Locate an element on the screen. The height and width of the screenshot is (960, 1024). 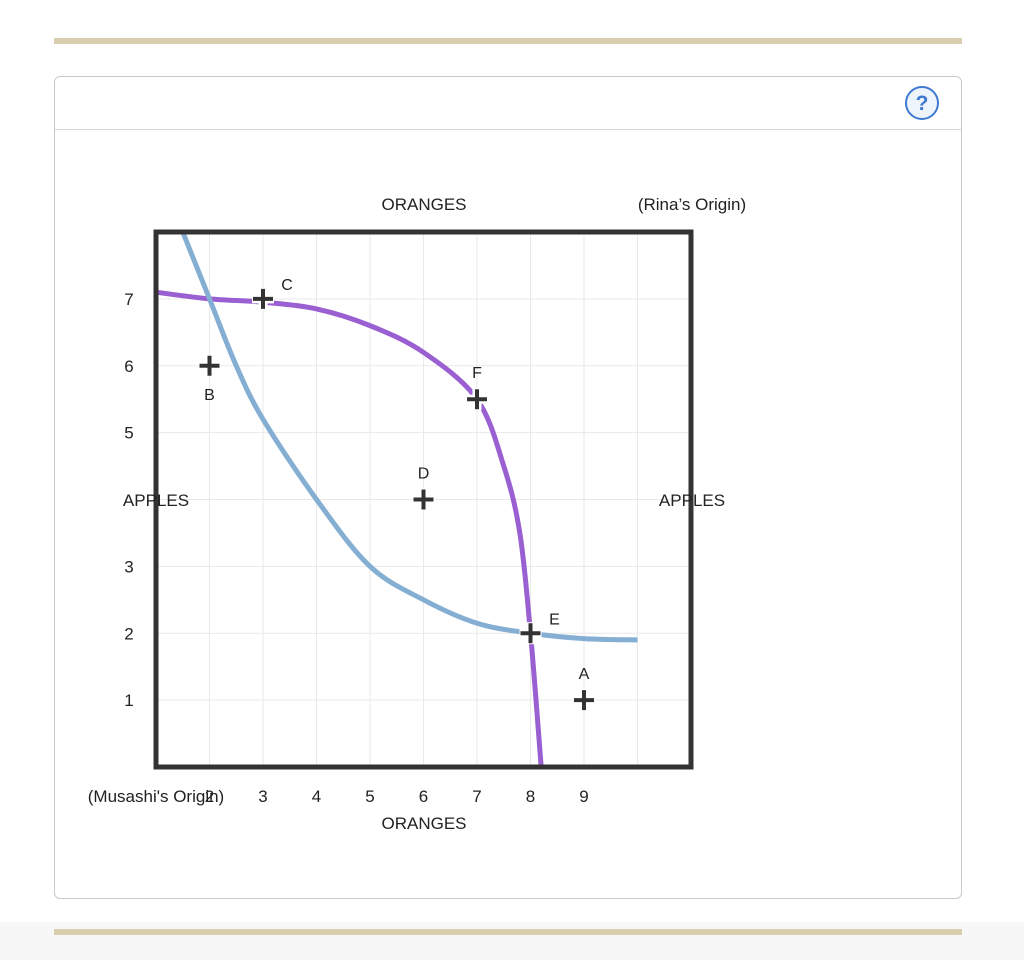
musashi-origin-label: (Musashi's Origin) is located at coordinates (156, 796).